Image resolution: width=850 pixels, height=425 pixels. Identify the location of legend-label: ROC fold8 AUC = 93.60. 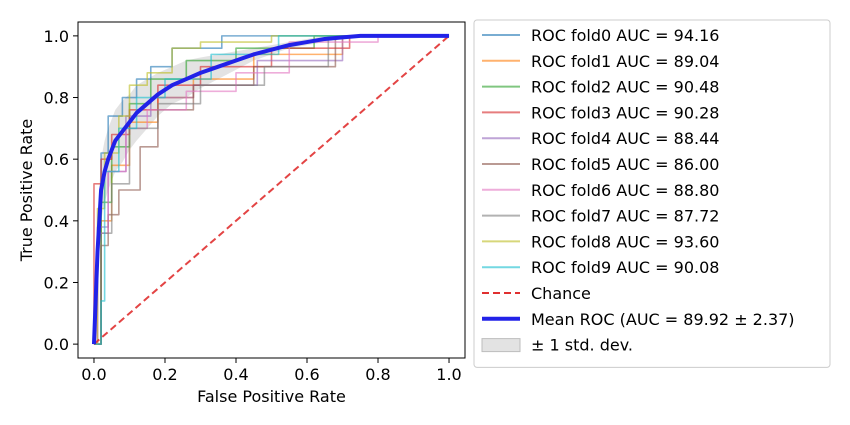
(625, 241).